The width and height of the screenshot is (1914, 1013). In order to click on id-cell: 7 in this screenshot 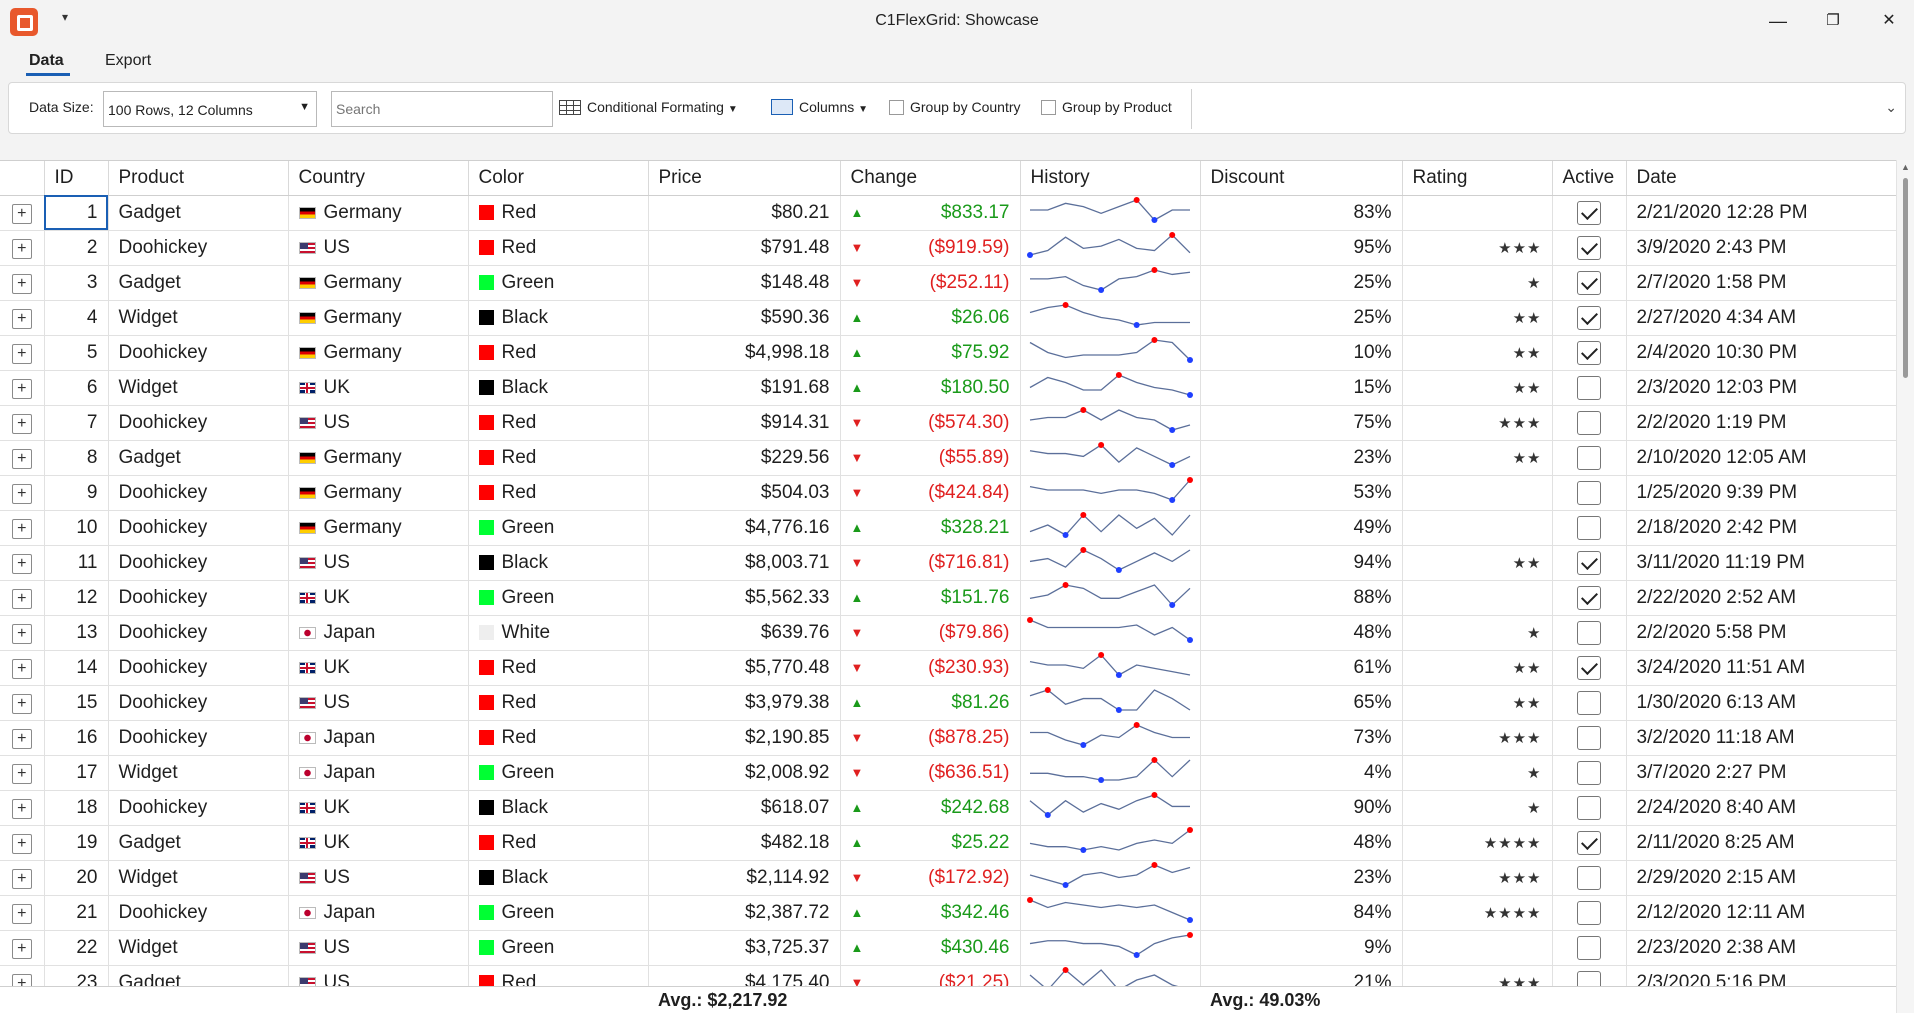, I will do `click(76, 423)`.